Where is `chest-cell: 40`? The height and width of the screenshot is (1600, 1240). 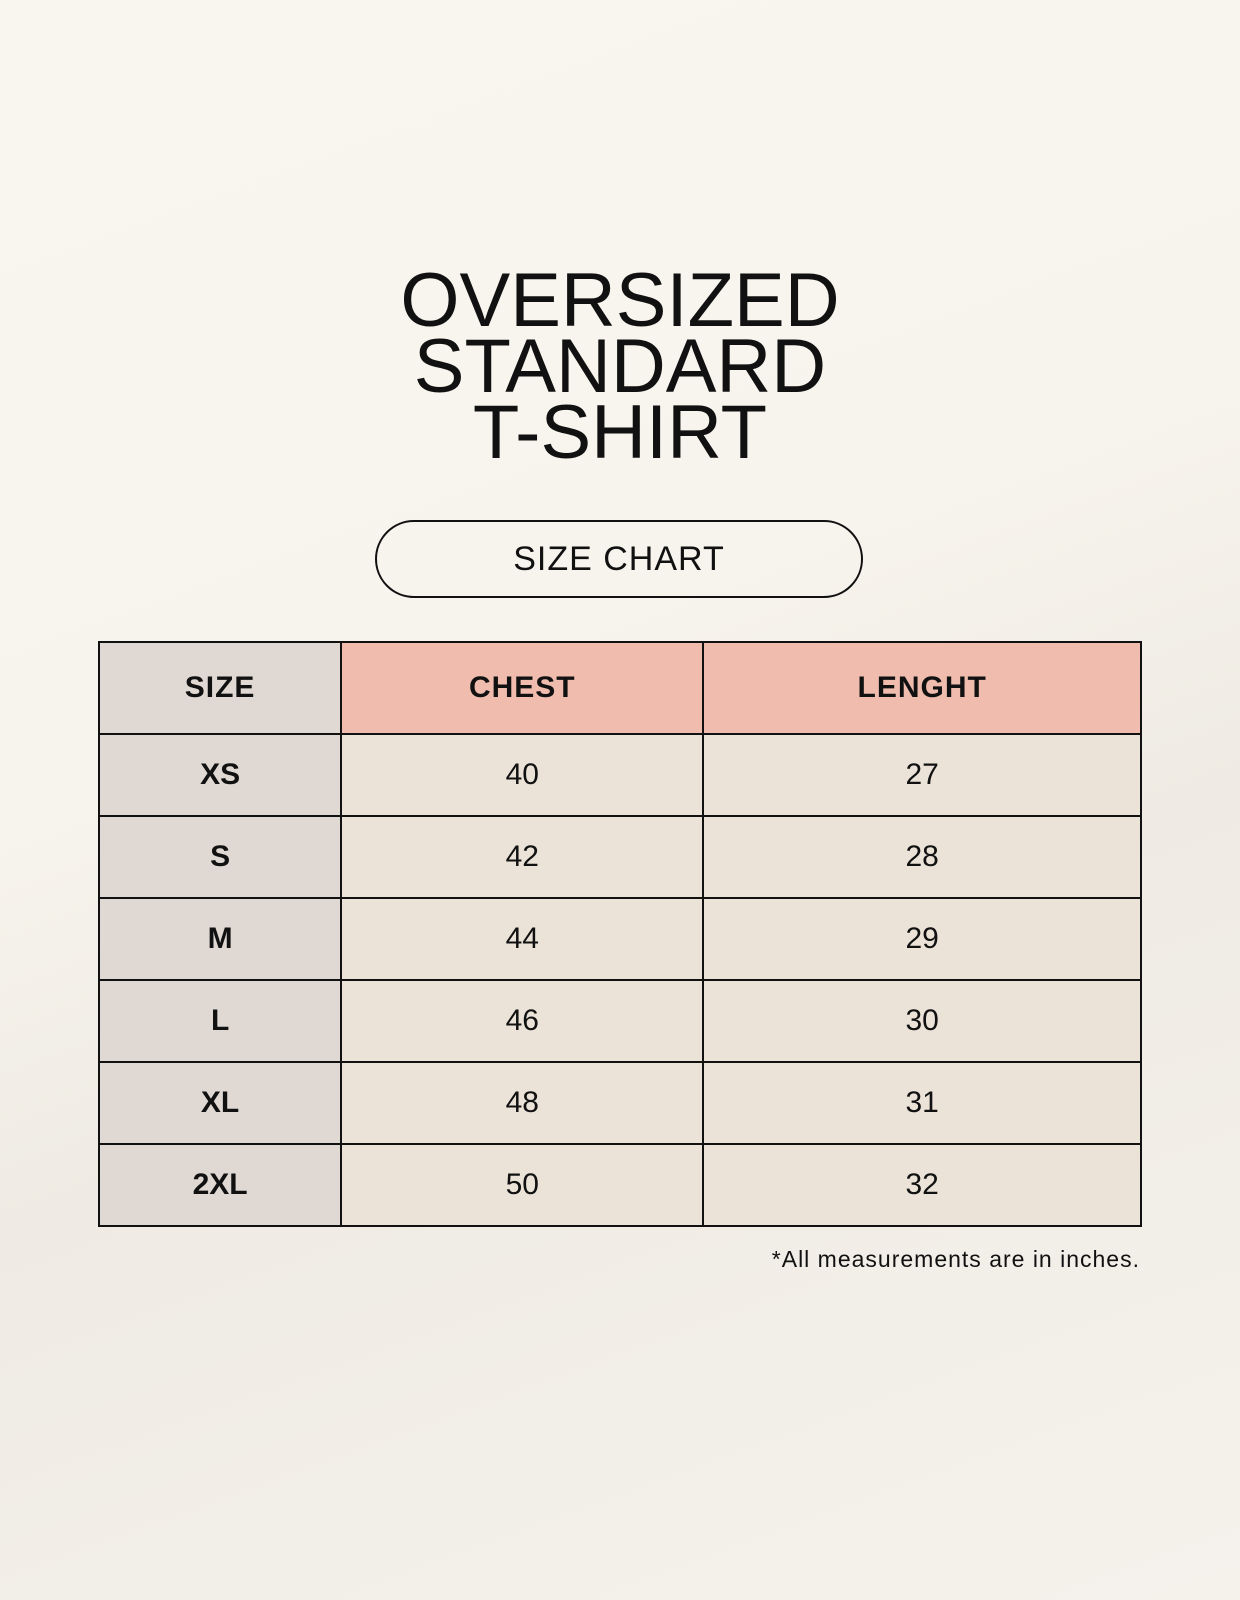 chest-cell: 40 is located at coordinates (522, 775).